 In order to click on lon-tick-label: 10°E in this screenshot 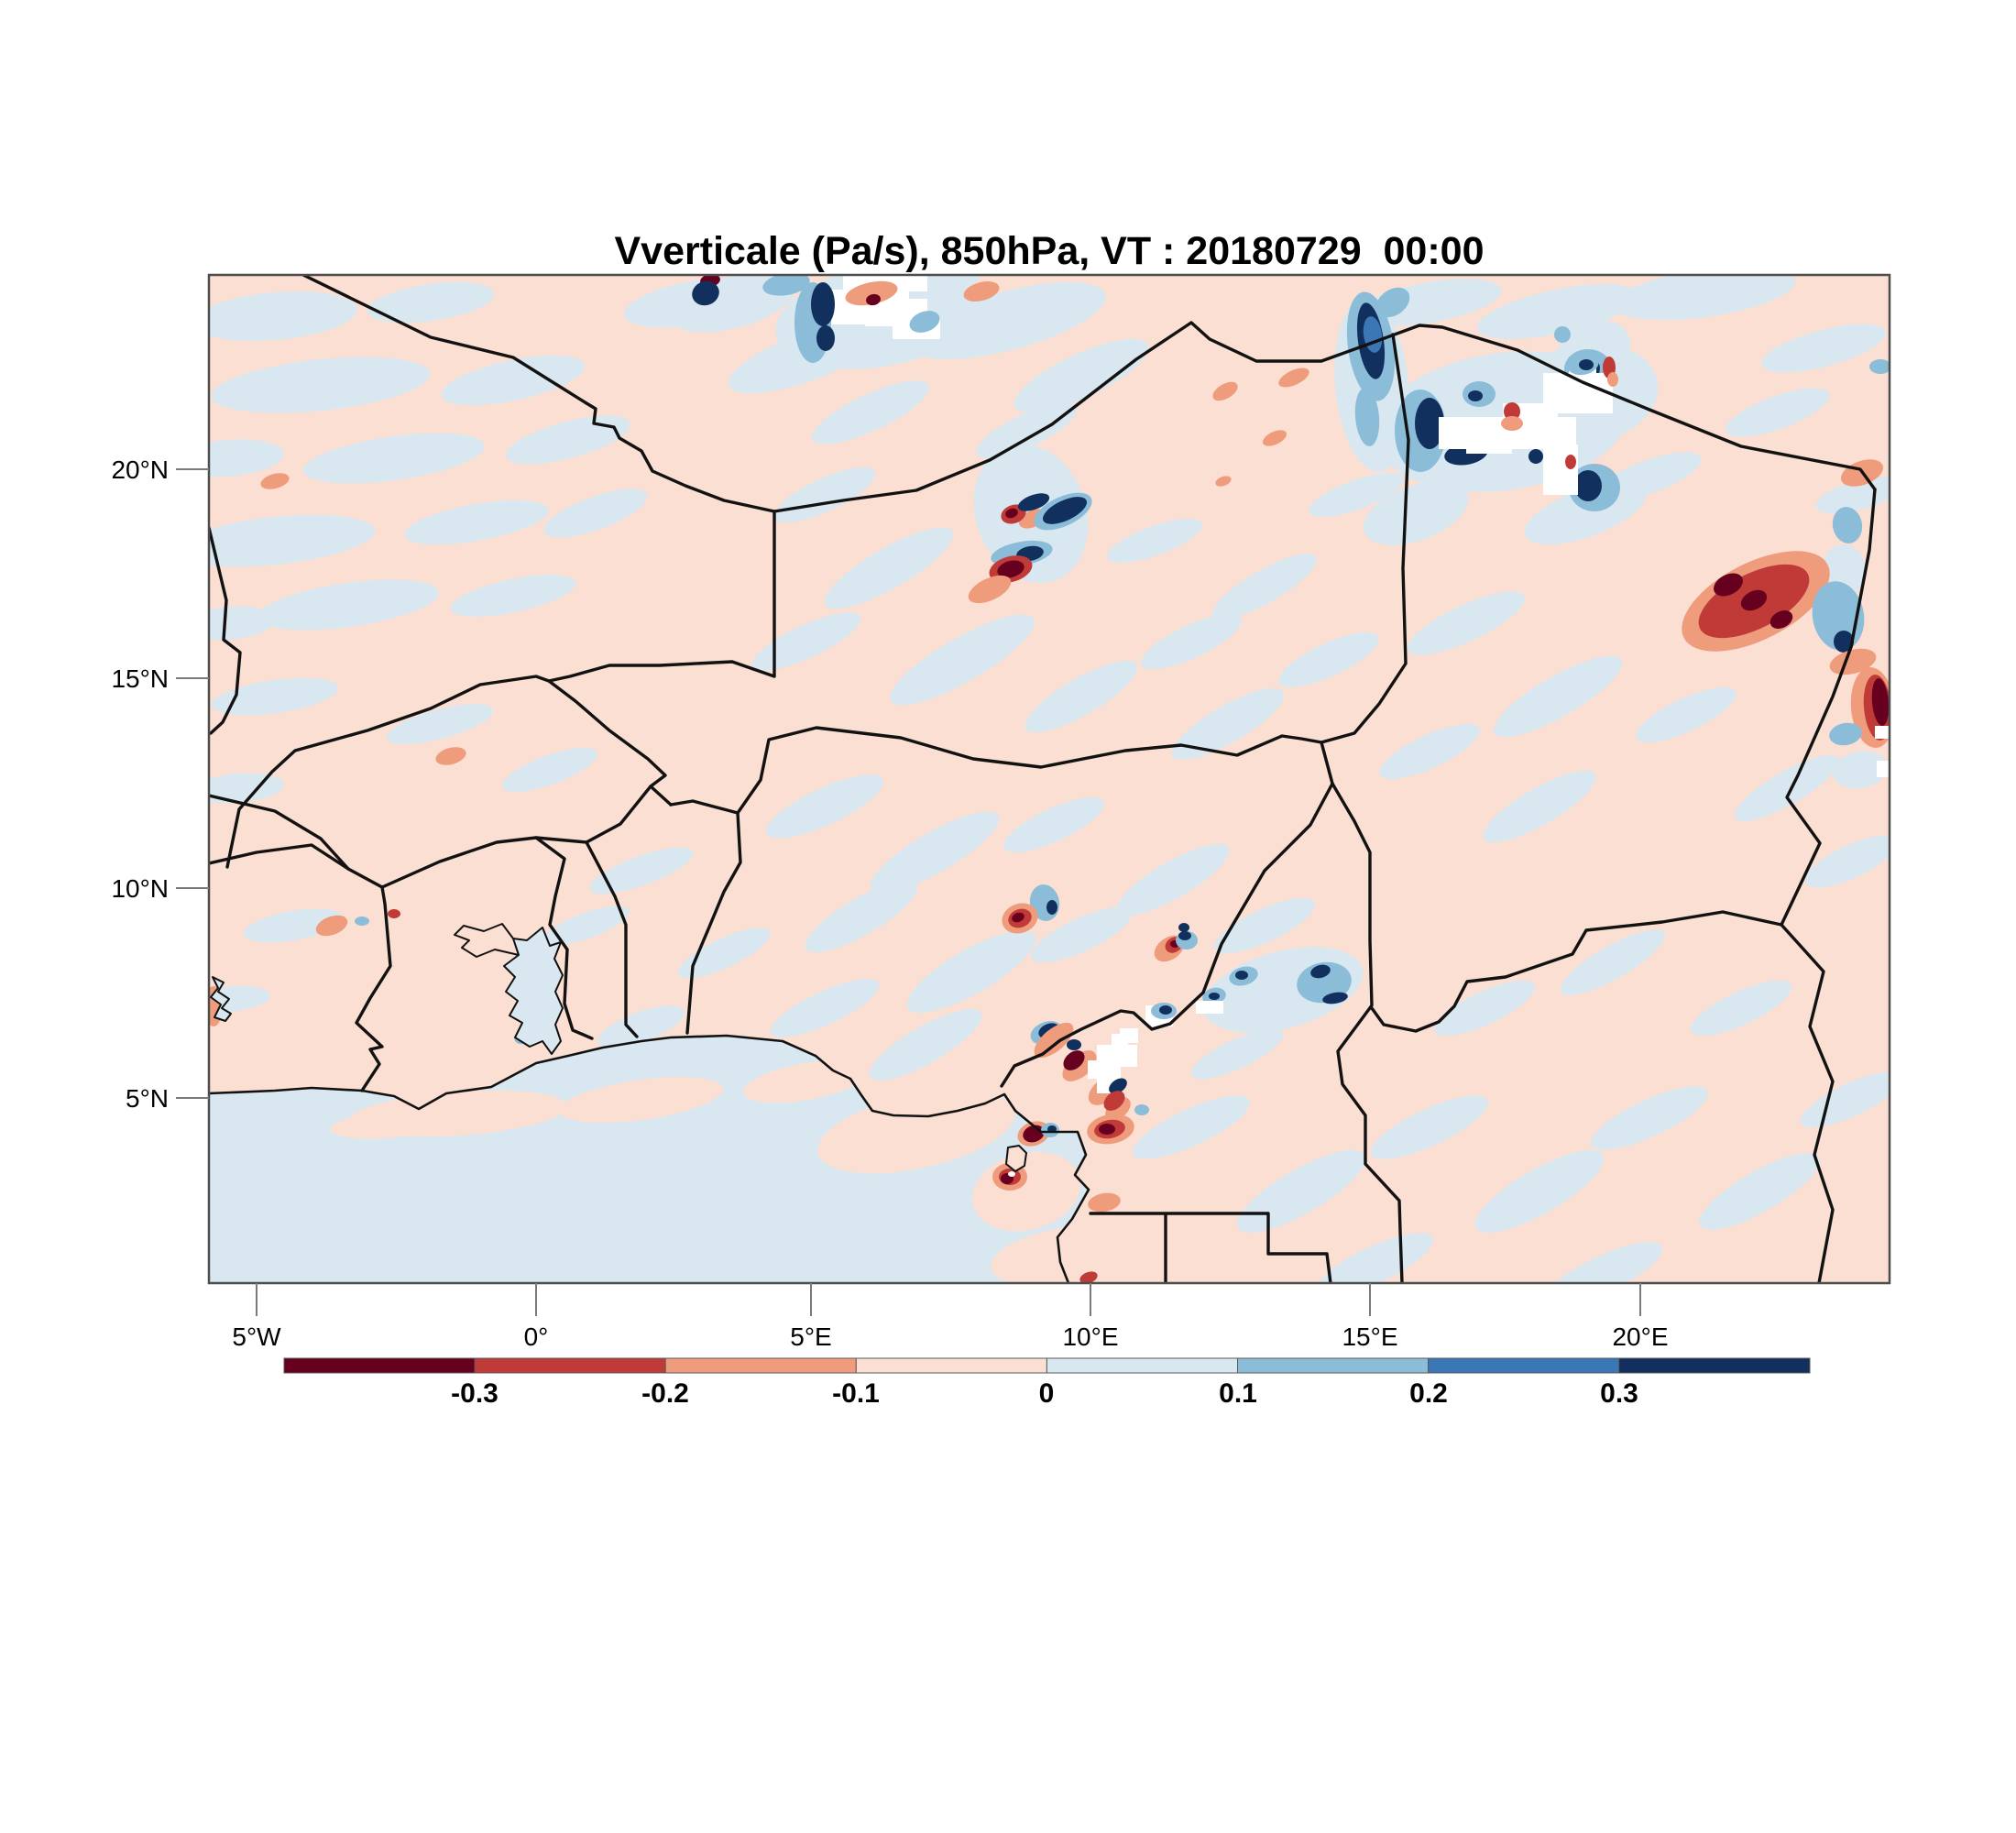, I will do `click(1090, 1337)`.